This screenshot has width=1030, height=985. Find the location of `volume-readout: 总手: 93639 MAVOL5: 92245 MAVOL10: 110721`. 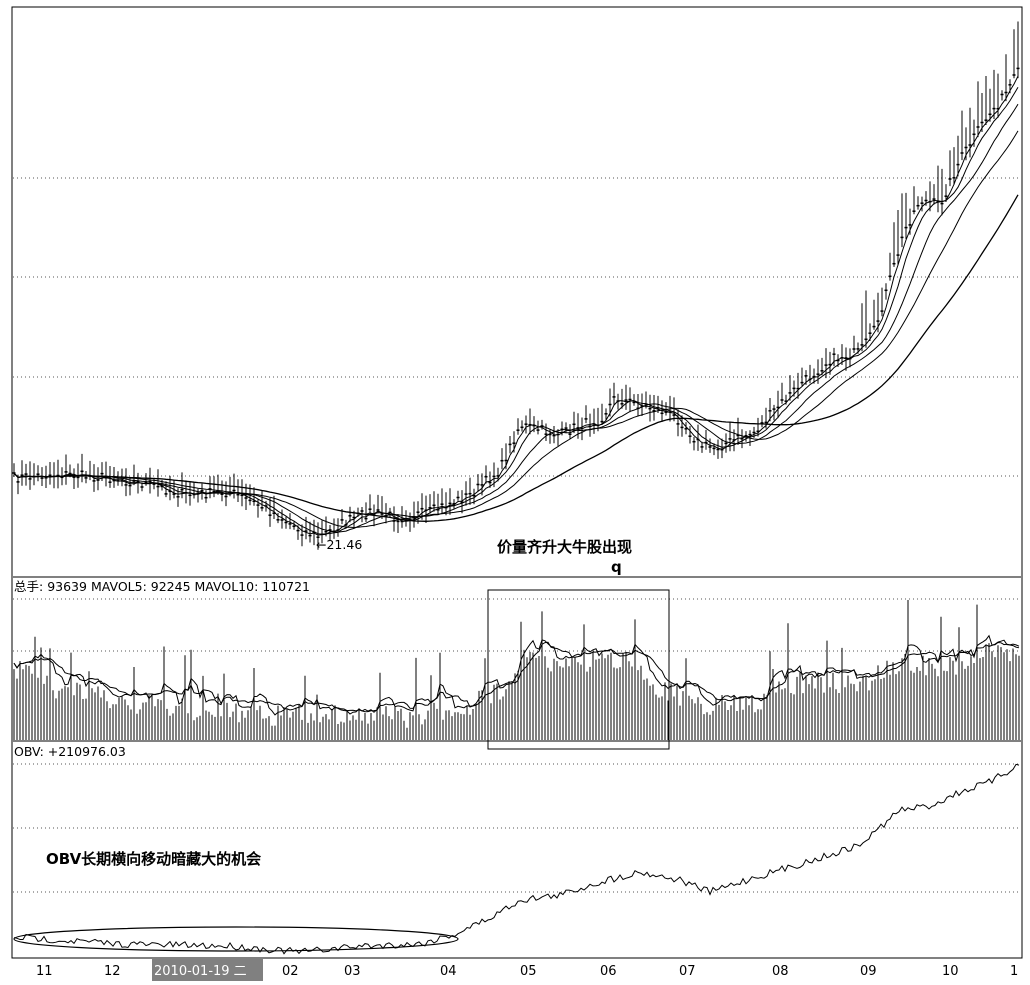

volume-readout: 总手: 93639 MAVOL5: 92245 MAVOL10: 110721 is located at coordinates (162, 586).